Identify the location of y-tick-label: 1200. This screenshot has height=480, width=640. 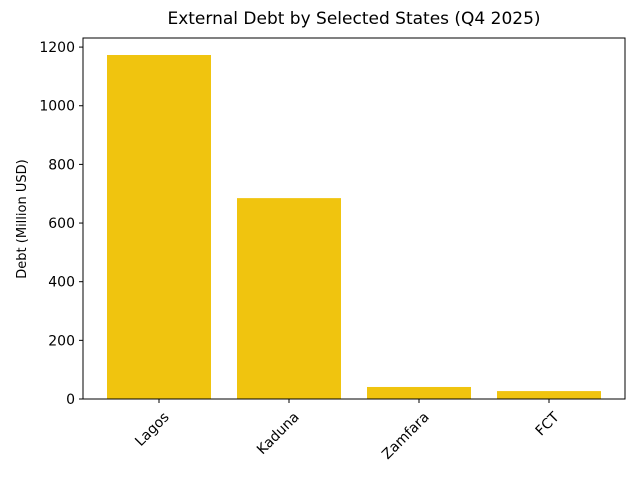
(57, 48).